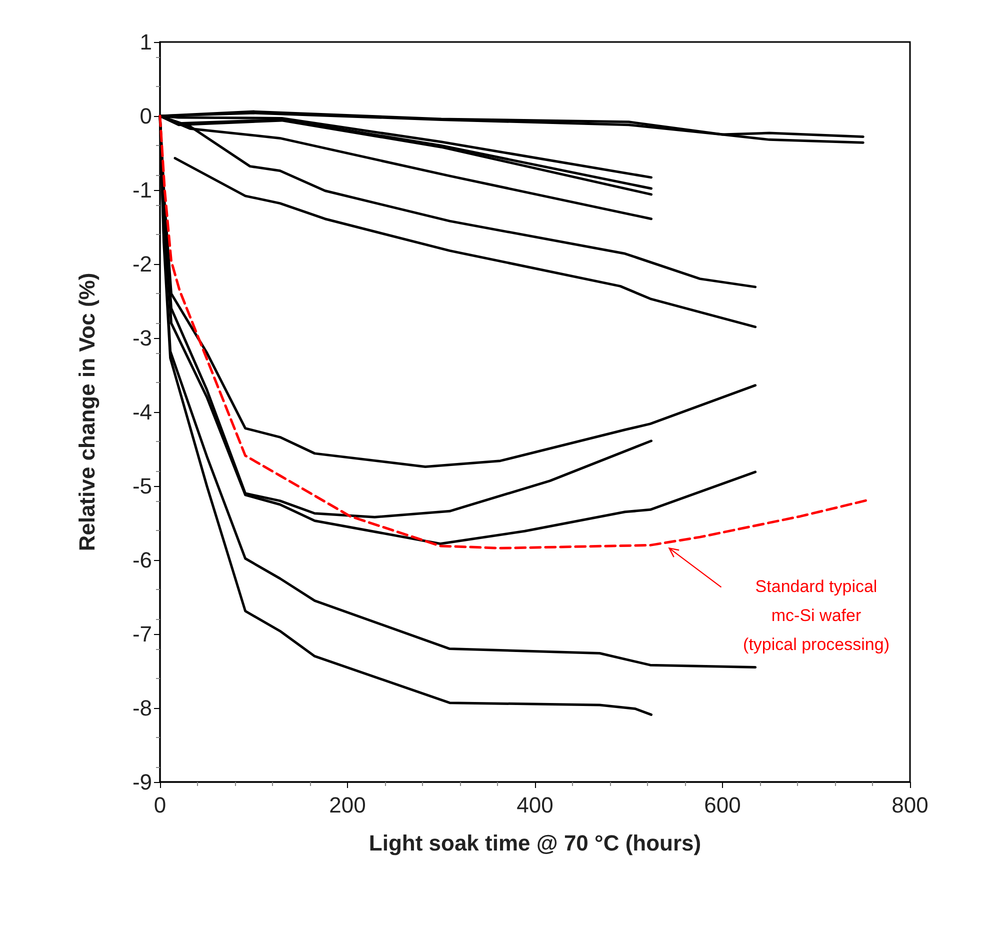  What do you see at coordinates (910, 805) in the screenshot?
I see `x-tick-label: 800` at bounding box center [910, 805].